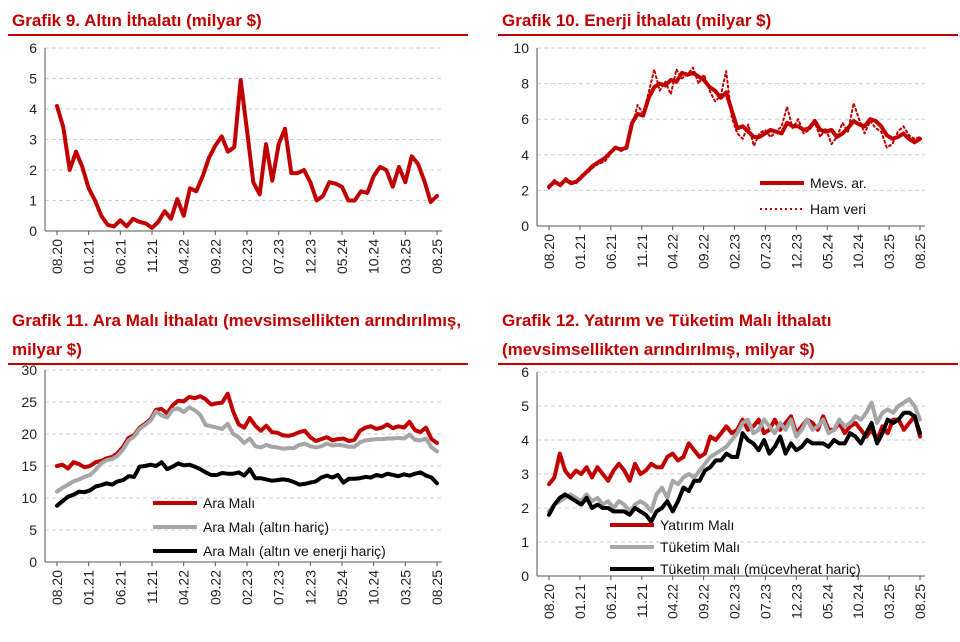 The width and height of the screenshot is (960, 642). What do you see at coordinates (838, 183) in the screenshot?
I see `legend-label: Mevs. ar.` at bounding box center [838, 183].